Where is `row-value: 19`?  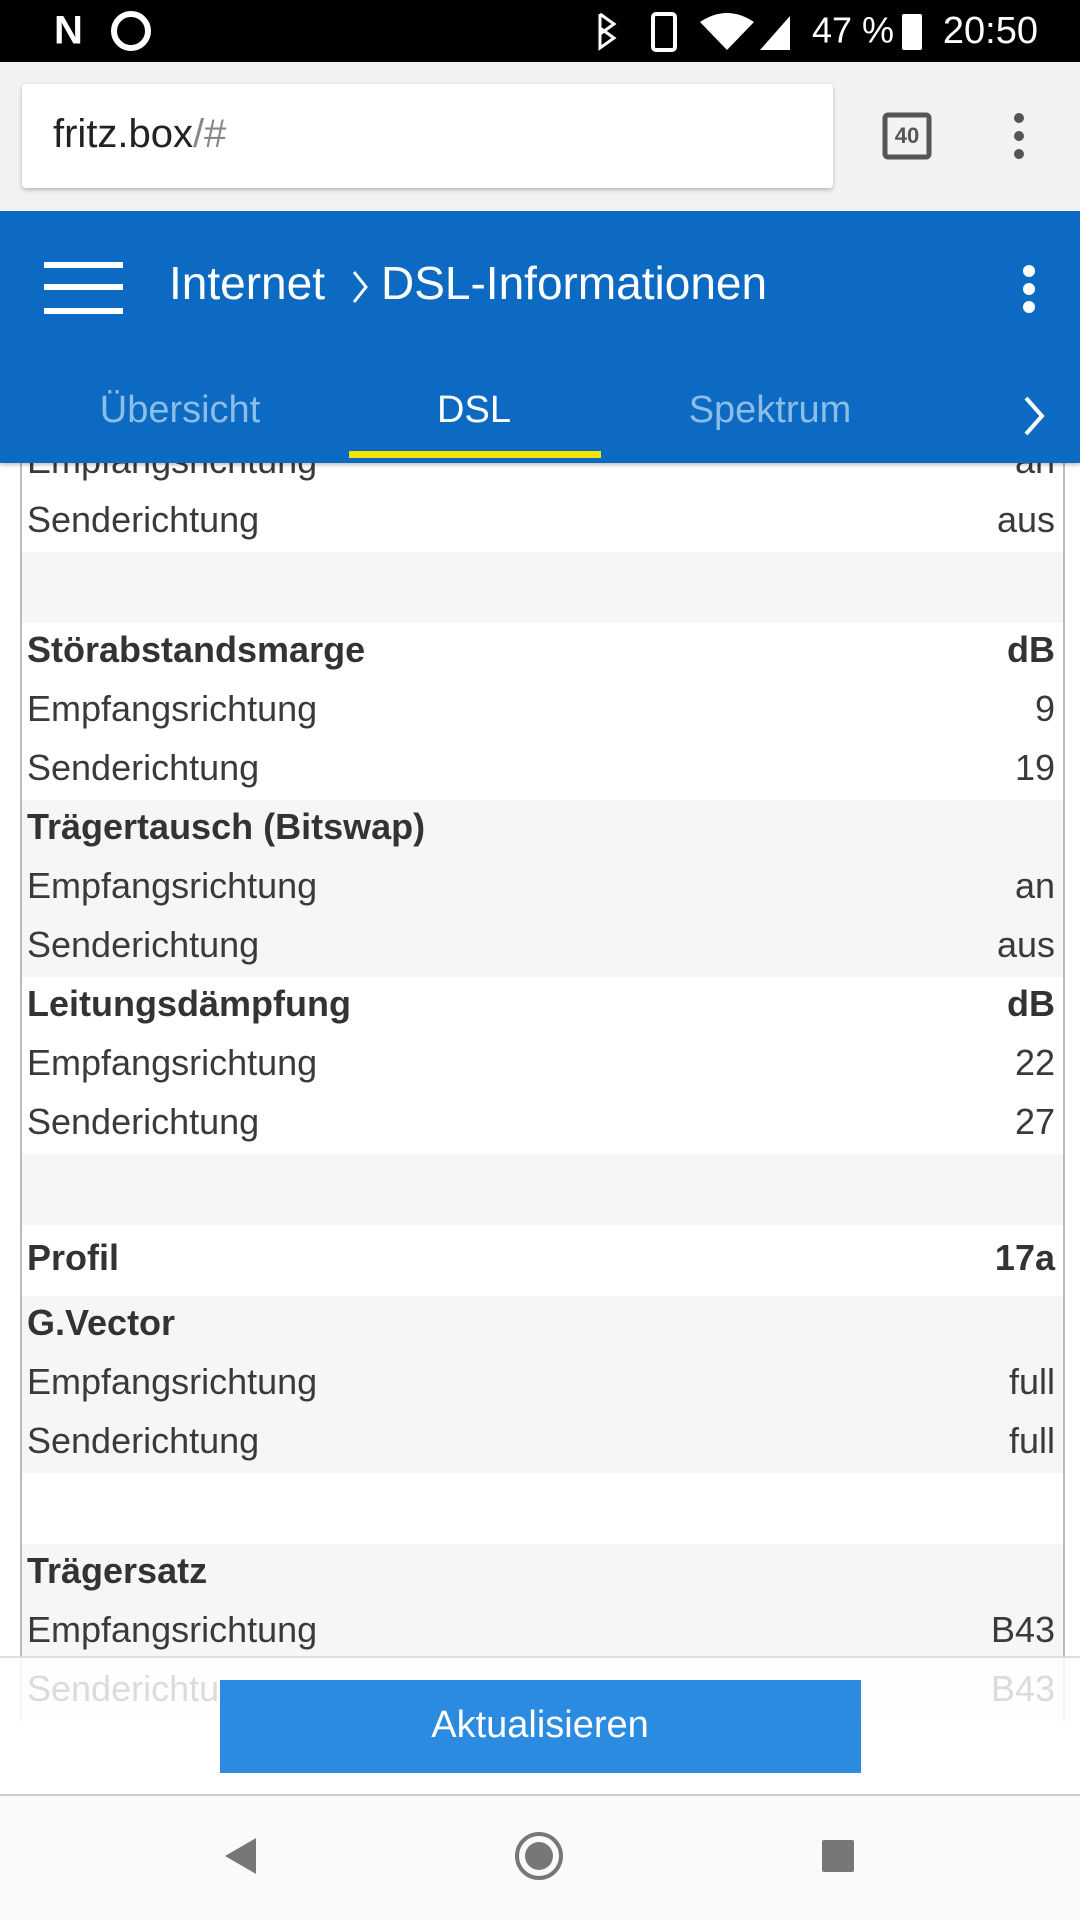
row-value: 19 is located at coordinates (1035, 767).